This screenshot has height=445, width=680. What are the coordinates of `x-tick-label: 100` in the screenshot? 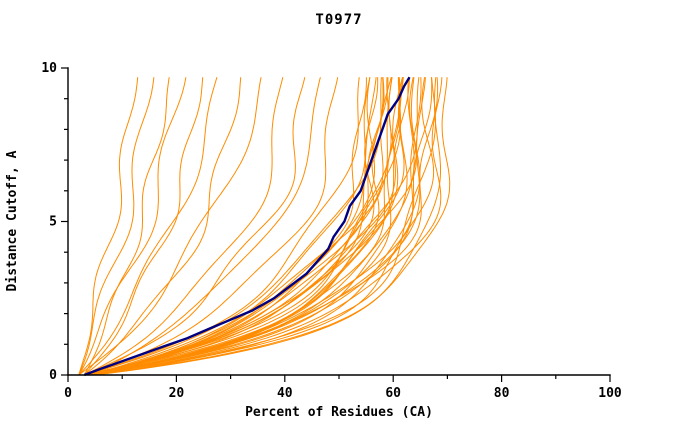 It's located at (610, 393).